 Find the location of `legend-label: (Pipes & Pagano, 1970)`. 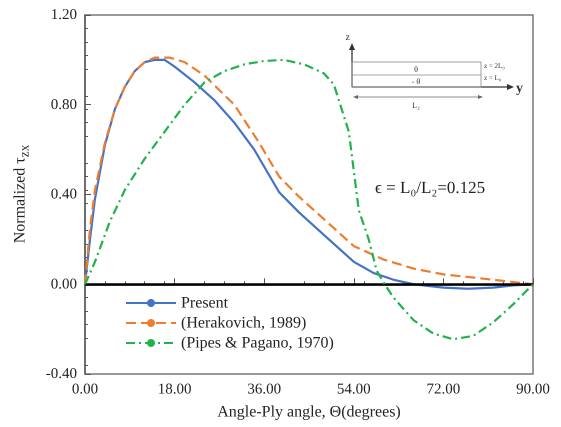

legend-label: (Pipes & Pagano, 1970) is located at coordinates (257, 343).